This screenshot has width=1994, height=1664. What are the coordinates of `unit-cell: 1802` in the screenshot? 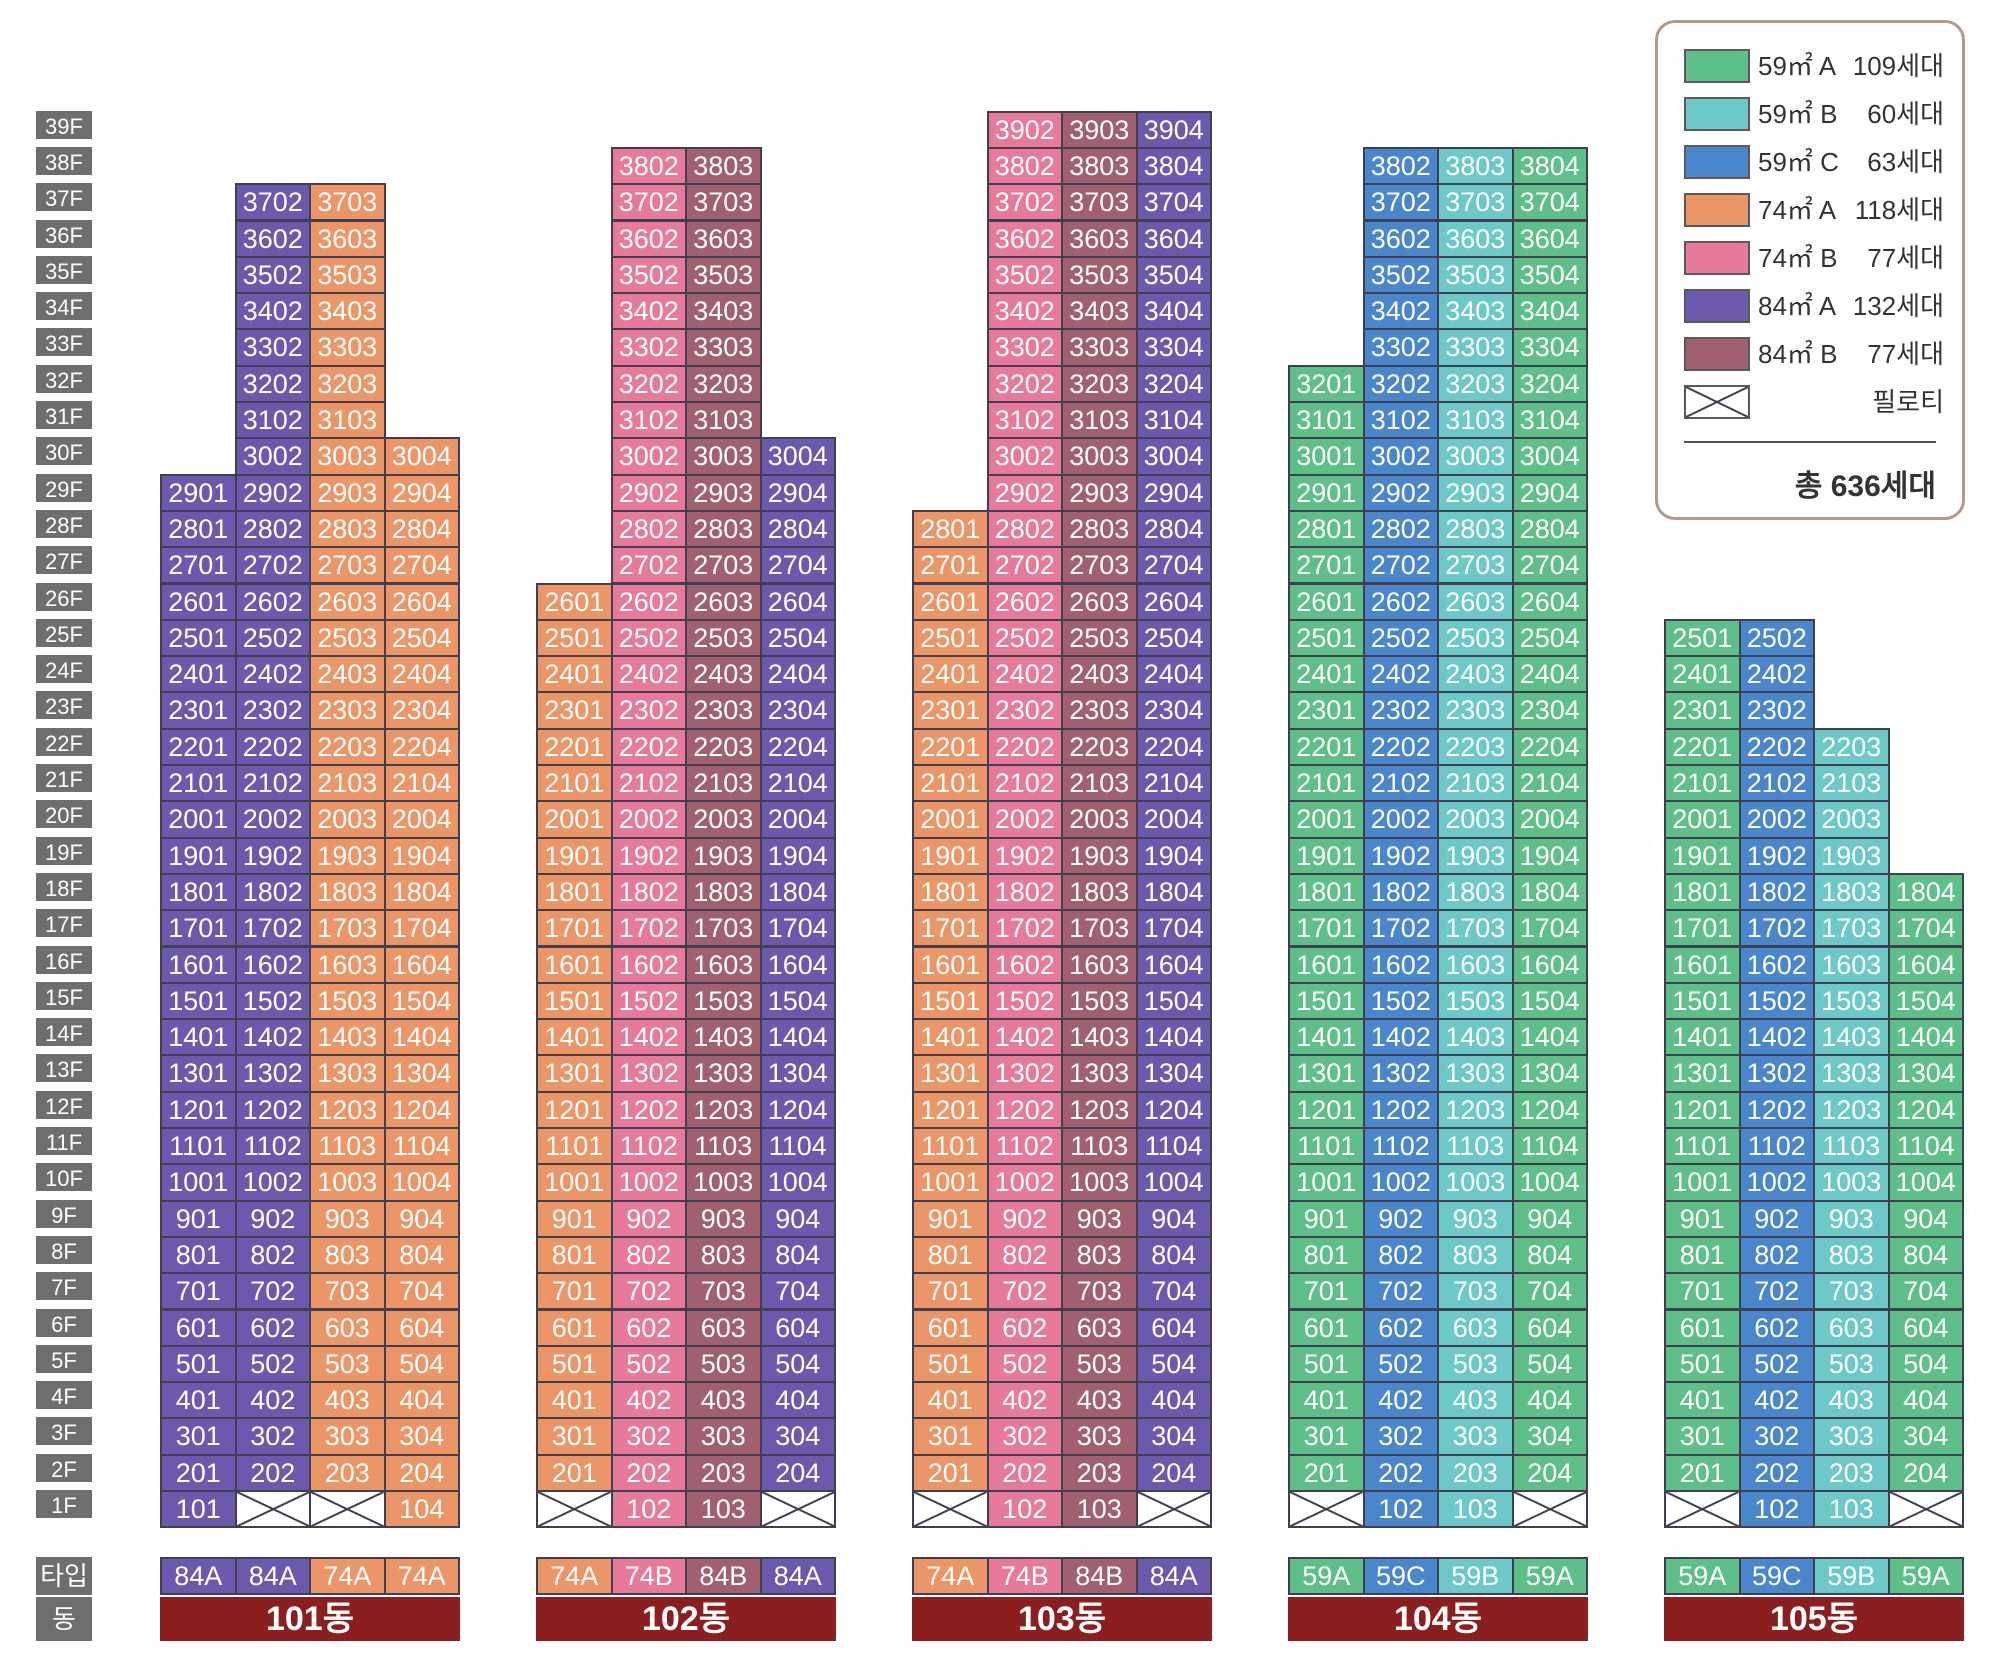 It's located at (648, 892).